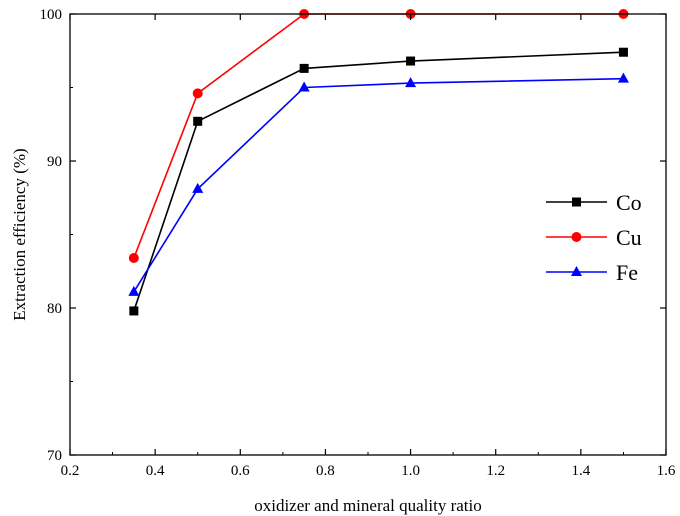  Describe the element at coordinates (70, 471) in the screenshot. I see `x-tick-label: 0.2` at that location.